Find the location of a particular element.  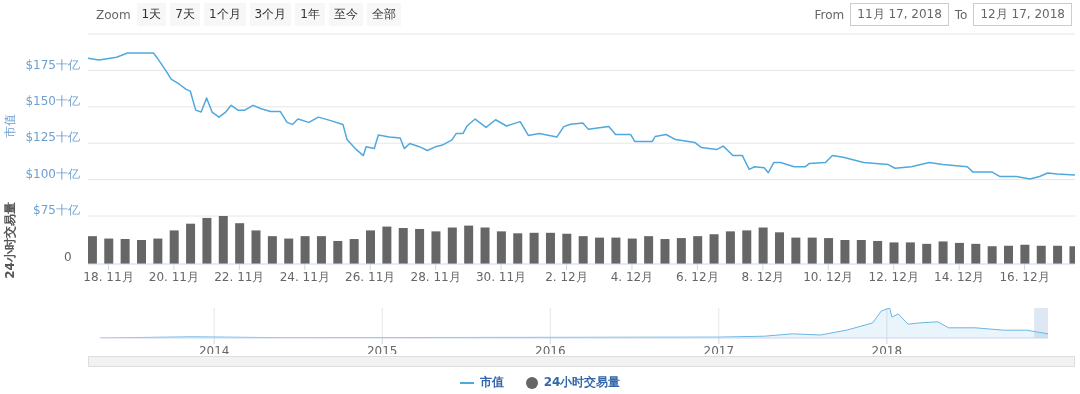

x-tick-label: 16. 12月 is located at coordinates (1024, 276).